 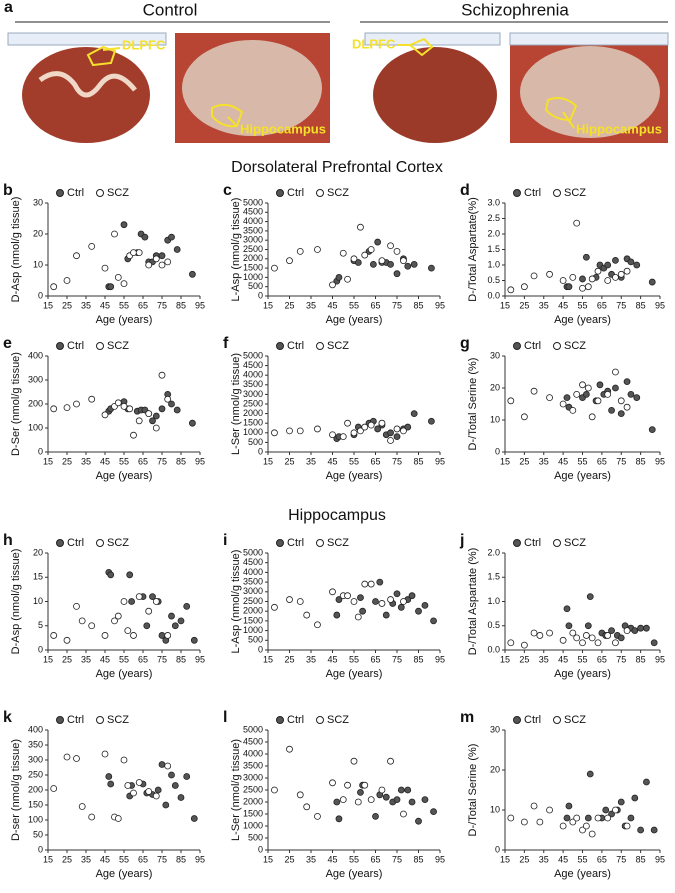 What do you see at coordinates (38, 577) in the screenshot?
I see `y-tick-label: 15` at bounding box center [38, 577].